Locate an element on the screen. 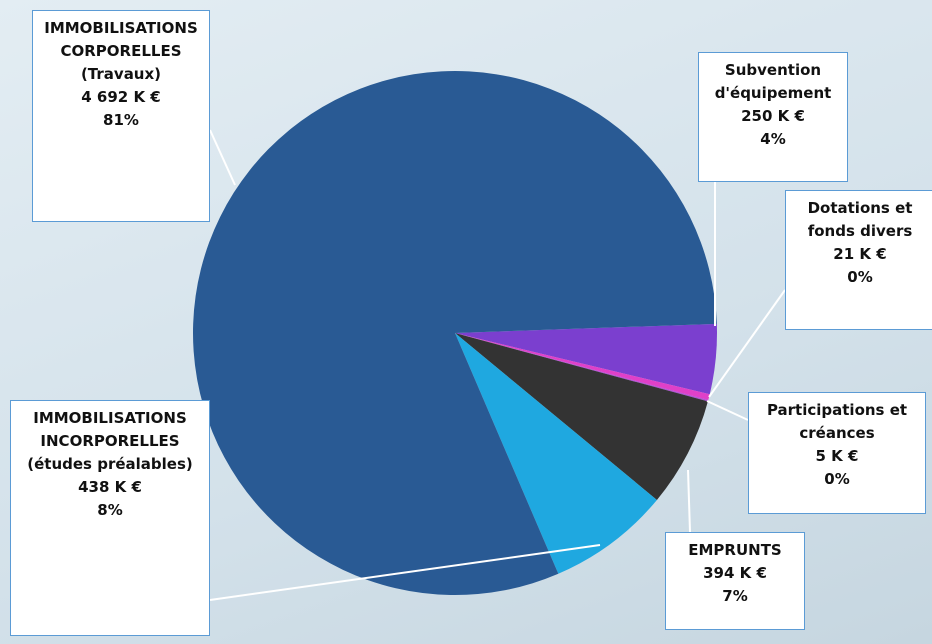  label-line: Dotations et fonds divers is located at coordinates (860, 219).